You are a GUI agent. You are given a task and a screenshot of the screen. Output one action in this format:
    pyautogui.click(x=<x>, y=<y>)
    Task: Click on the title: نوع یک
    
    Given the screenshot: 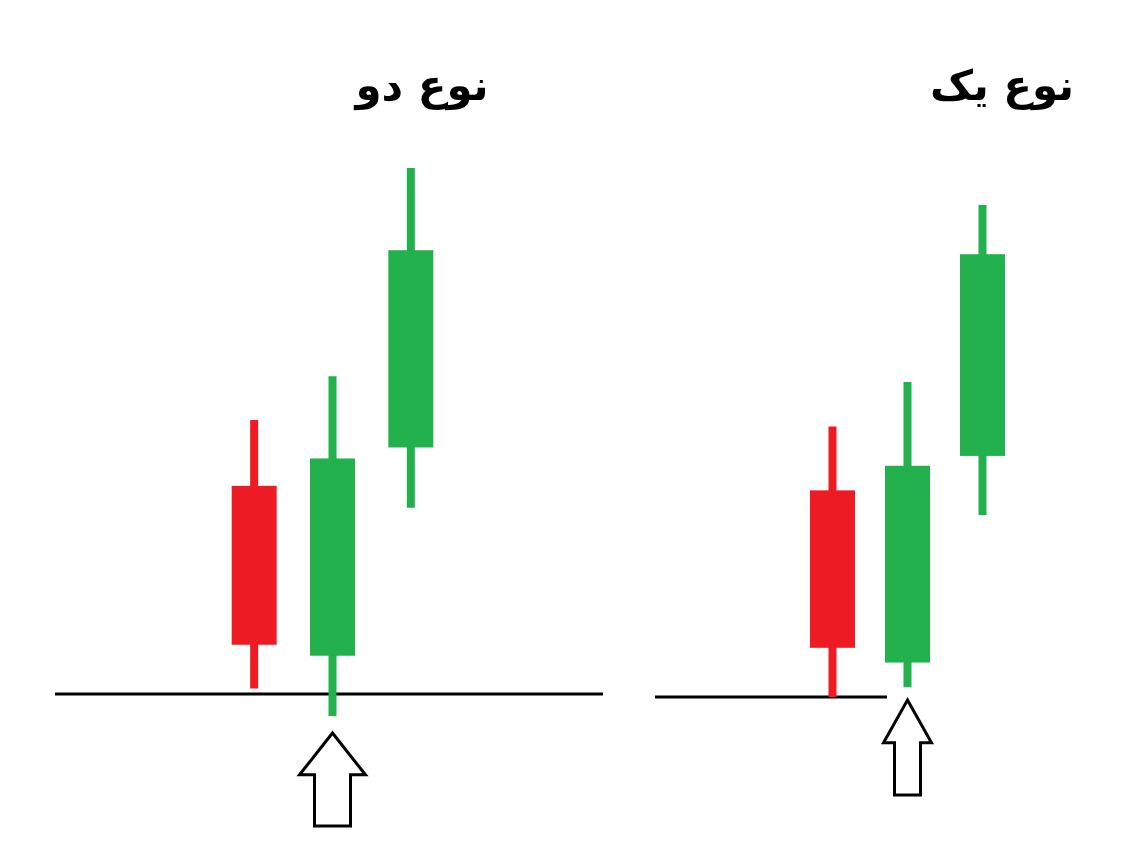 What is the action you would take?
    pyautogui.click(x=1002, y=85)
    